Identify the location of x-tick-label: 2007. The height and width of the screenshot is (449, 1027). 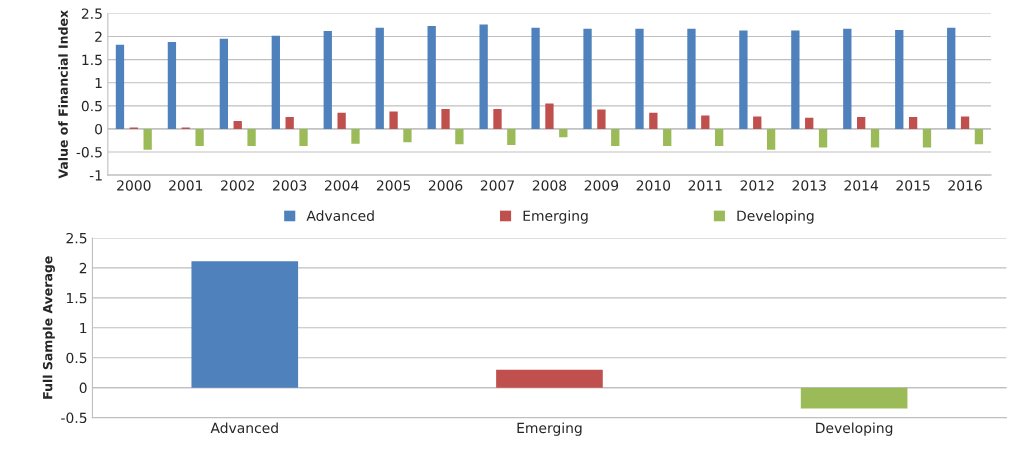
(497, 185).